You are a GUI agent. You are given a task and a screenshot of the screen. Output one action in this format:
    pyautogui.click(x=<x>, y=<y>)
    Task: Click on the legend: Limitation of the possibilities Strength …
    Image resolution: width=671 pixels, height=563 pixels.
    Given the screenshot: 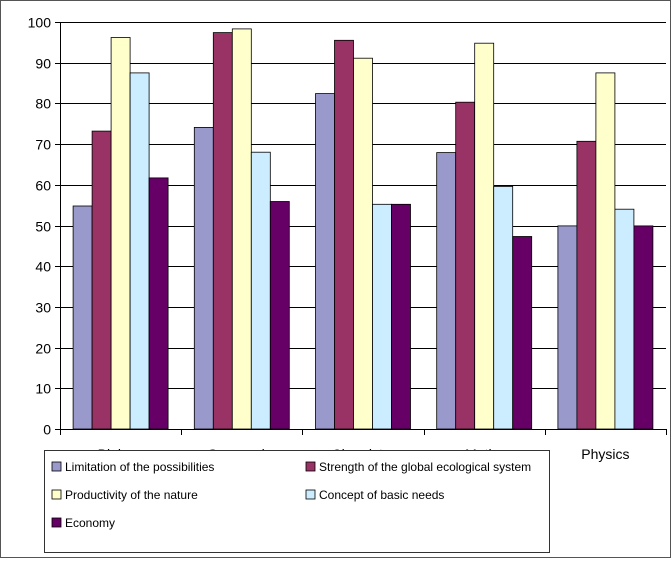 What is the action you would take?
    pyautogui.click(x=291, y=495)
    